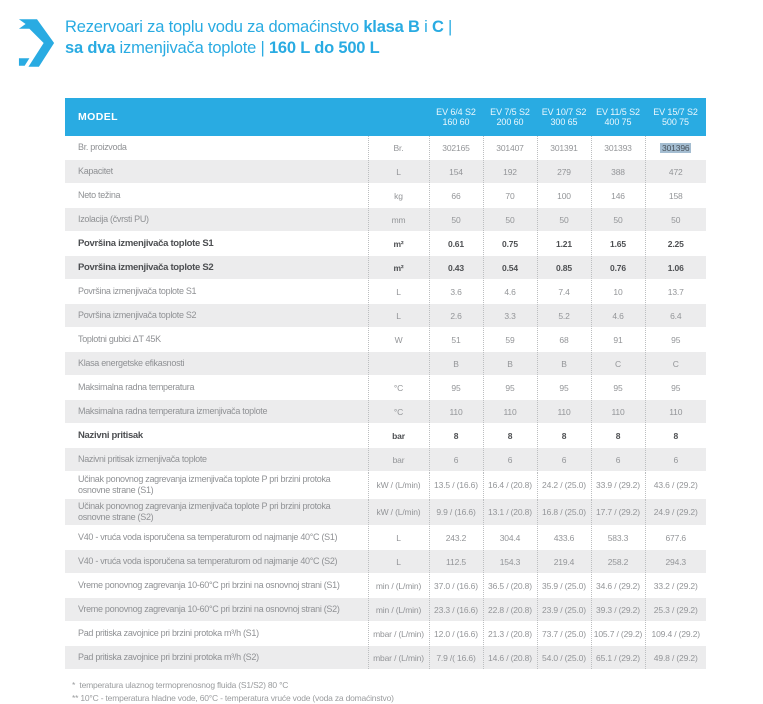  I want to click on cell-value: 0.85, so click(564, 268).